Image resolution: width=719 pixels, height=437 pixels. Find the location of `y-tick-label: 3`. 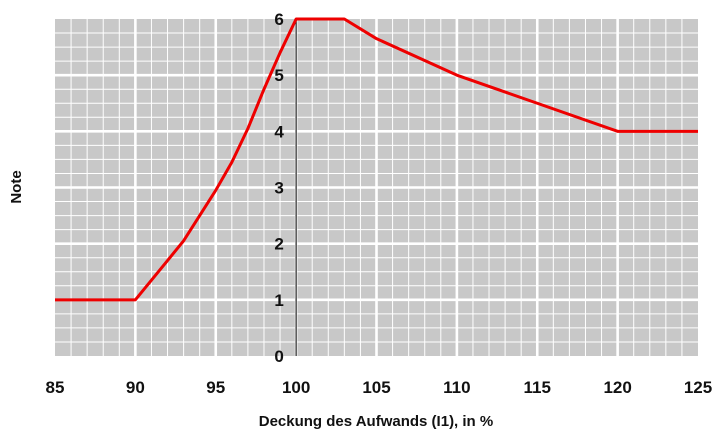

y-tick-label: 3 is located at coordinates (278, 188).